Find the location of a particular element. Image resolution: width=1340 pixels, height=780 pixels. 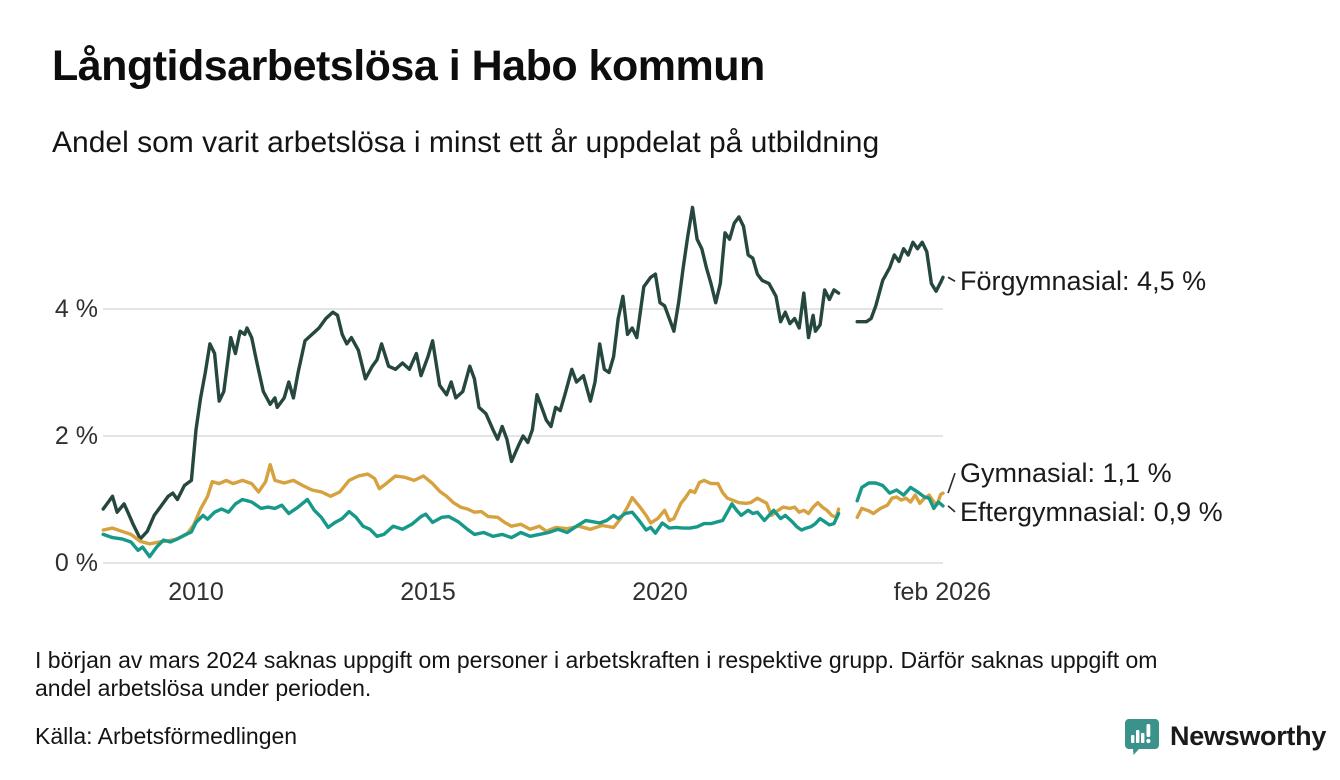

x-tick-2010: 2010 is located at coordinates (196, 592).